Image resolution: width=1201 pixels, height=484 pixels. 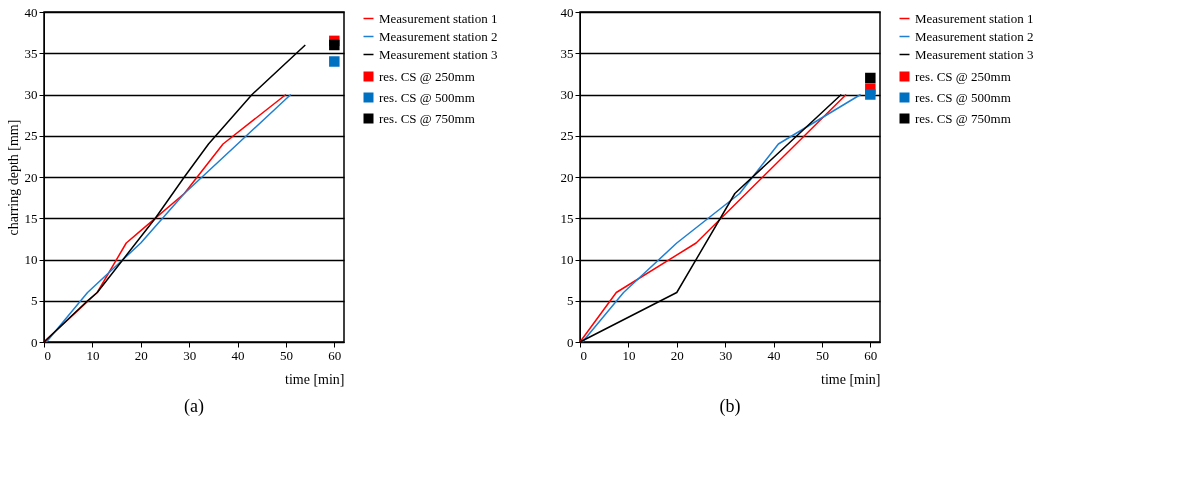 What do you see at coordinates (730, 406) in the screenshot?
I see `text: (b)` at bounding box center [730, 406].